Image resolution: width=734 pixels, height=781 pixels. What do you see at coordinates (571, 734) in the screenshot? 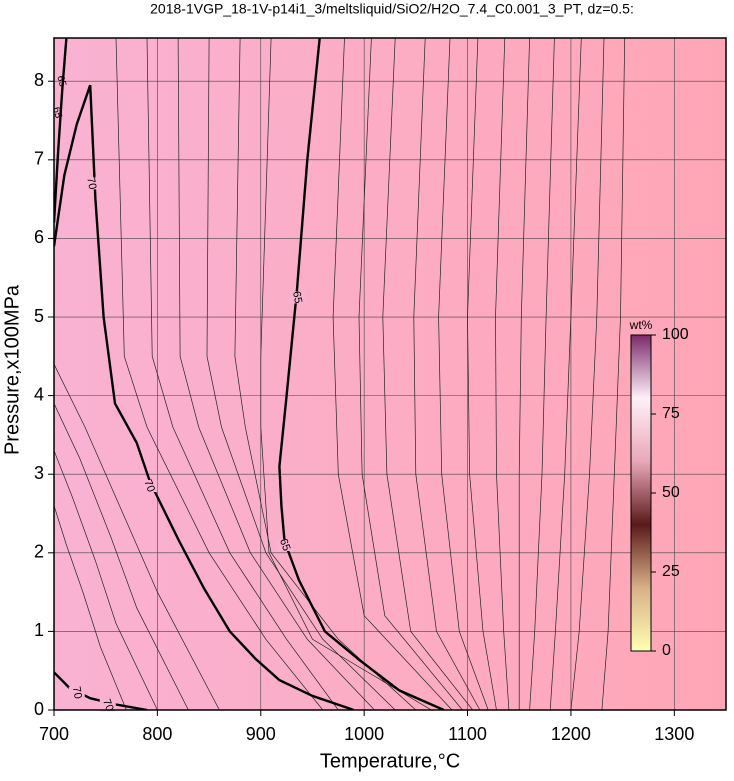
I see `x-tick-label: 1200` at bounding box center [571, 734].